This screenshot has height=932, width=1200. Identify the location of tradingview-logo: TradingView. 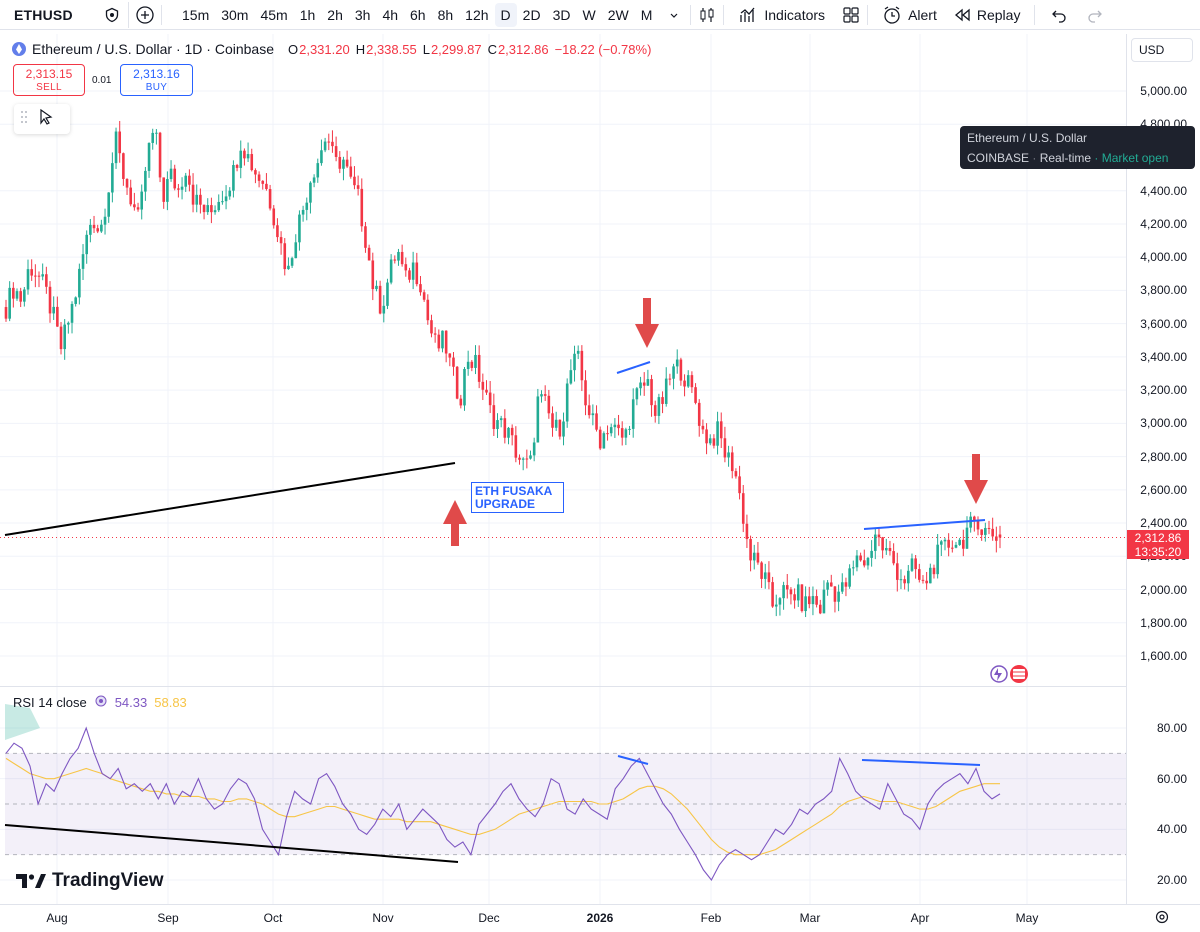
(90, 881).